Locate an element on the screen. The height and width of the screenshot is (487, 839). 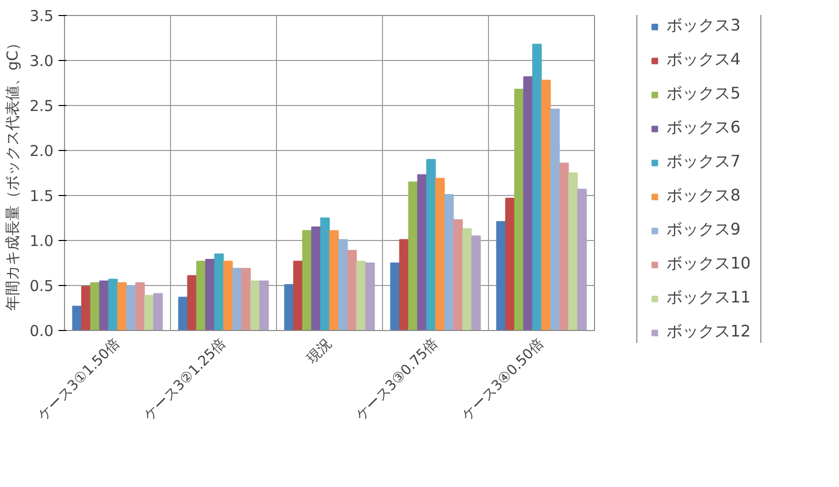
legend-label: ボックス6 is located at coordinates (703, 128).